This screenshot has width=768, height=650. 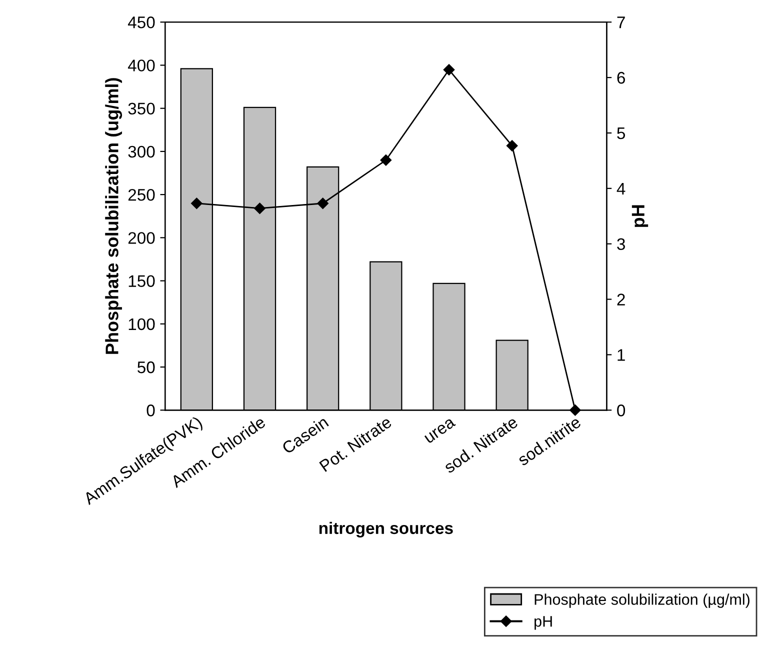 What do you see at coordinates (621, 134) in the screenshot?
I see `y2-tick-label: 5` at bounding box center [621, 134].